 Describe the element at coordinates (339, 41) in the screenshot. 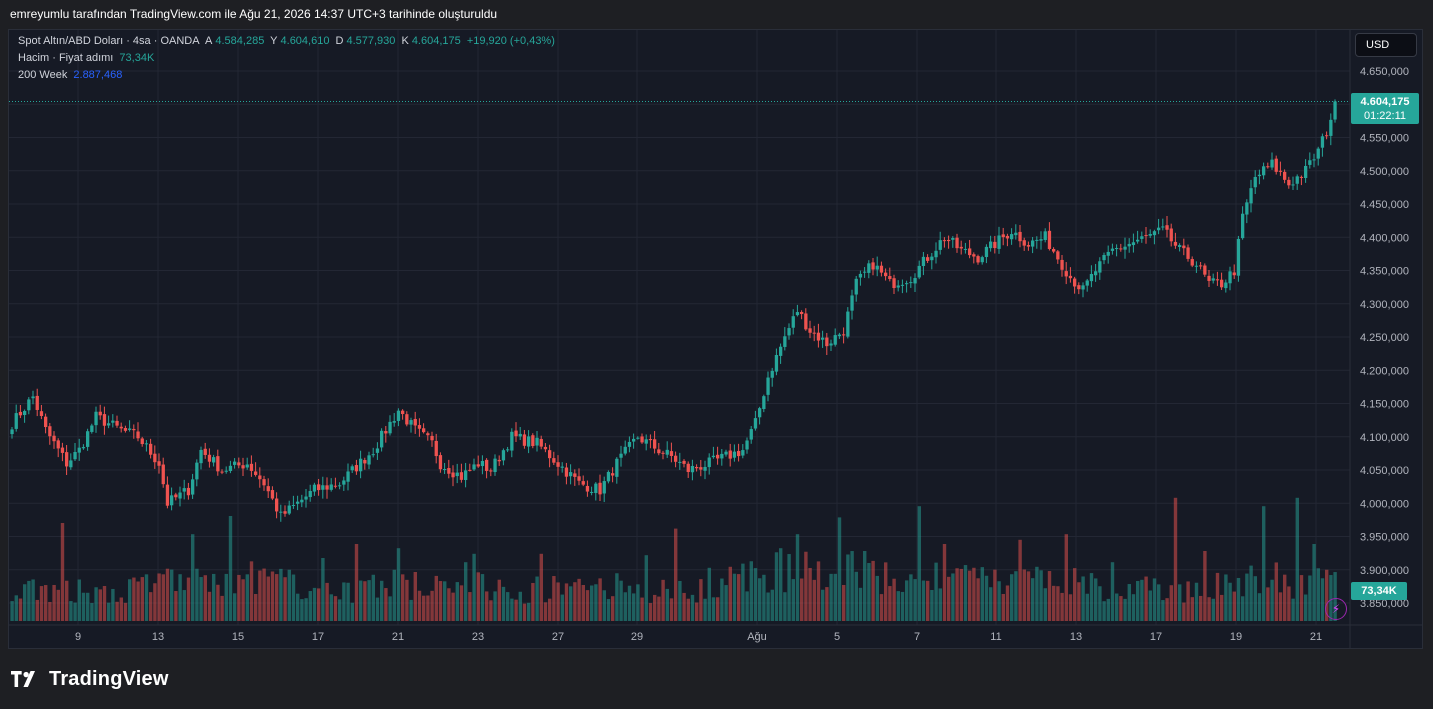

I see `legend-low-label: D` at that location.